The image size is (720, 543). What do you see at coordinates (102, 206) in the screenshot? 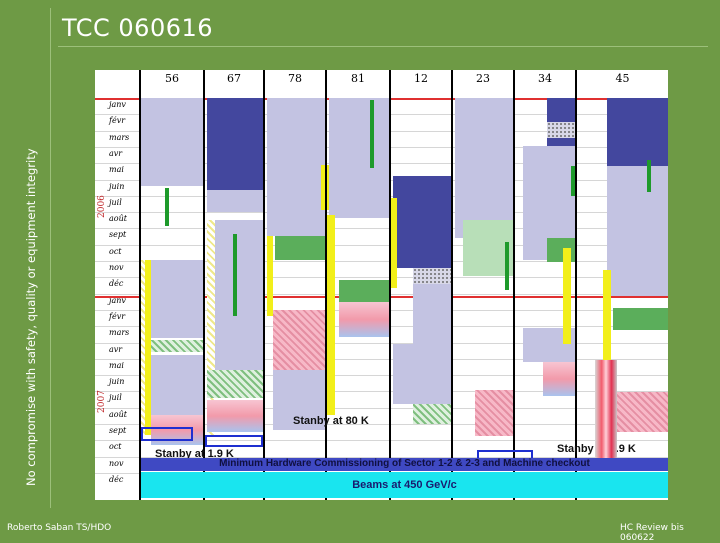
I see `year-label-2006: 2006` at bounding box center [102, 206].